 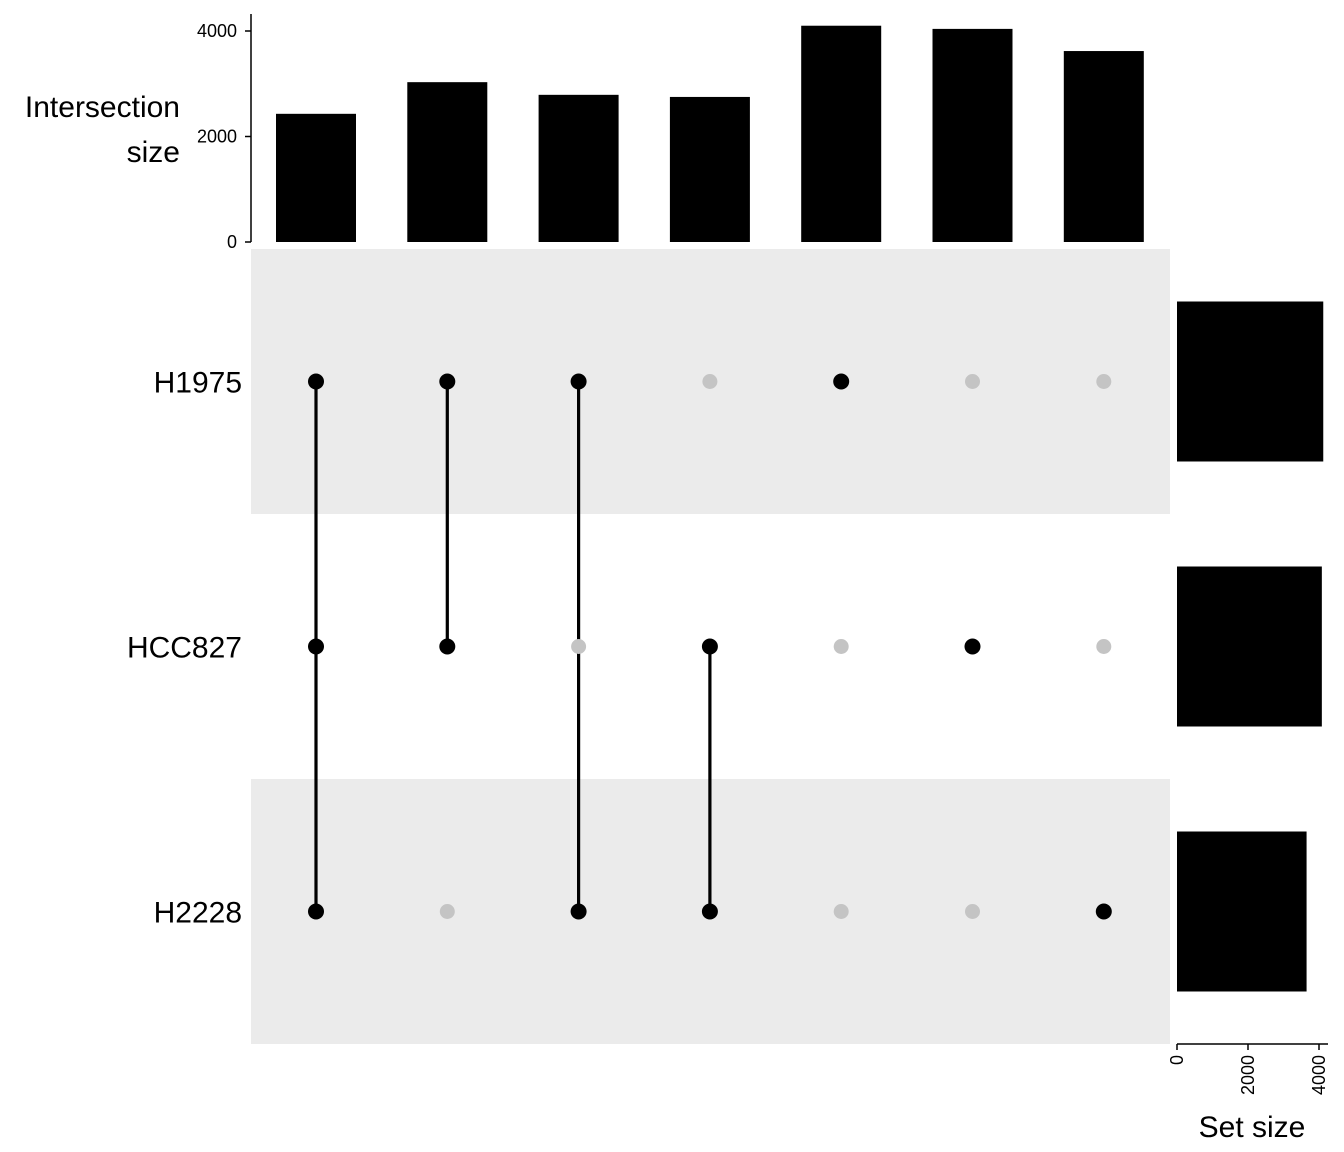 I want to click on dot-3-h1975, so click(x=578, y=381).